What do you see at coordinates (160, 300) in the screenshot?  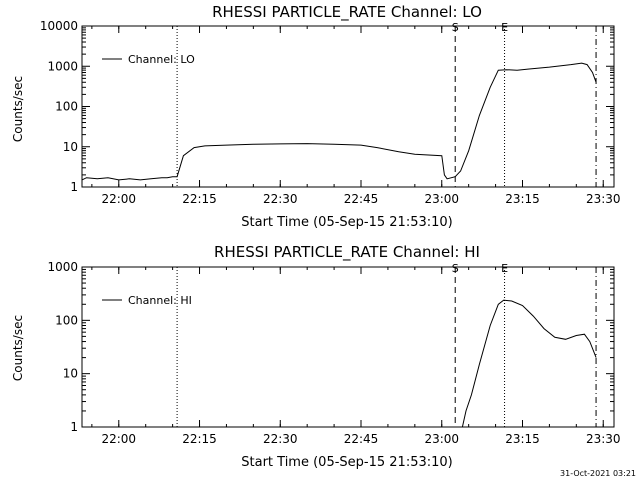 I see `legend-label: Channel: HI` at bounding box center [160, 300].